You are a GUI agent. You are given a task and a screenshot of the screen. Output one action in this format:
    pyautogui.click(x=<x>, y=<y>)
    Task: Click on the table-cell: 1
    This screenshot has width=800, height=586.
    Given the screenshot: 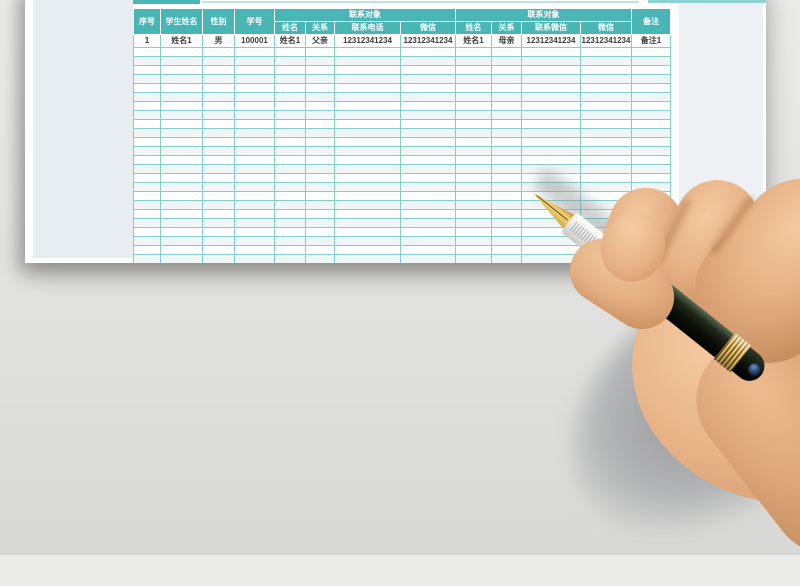 What is the action you would take?
    pyautogui.click(x=147, y=41)
    